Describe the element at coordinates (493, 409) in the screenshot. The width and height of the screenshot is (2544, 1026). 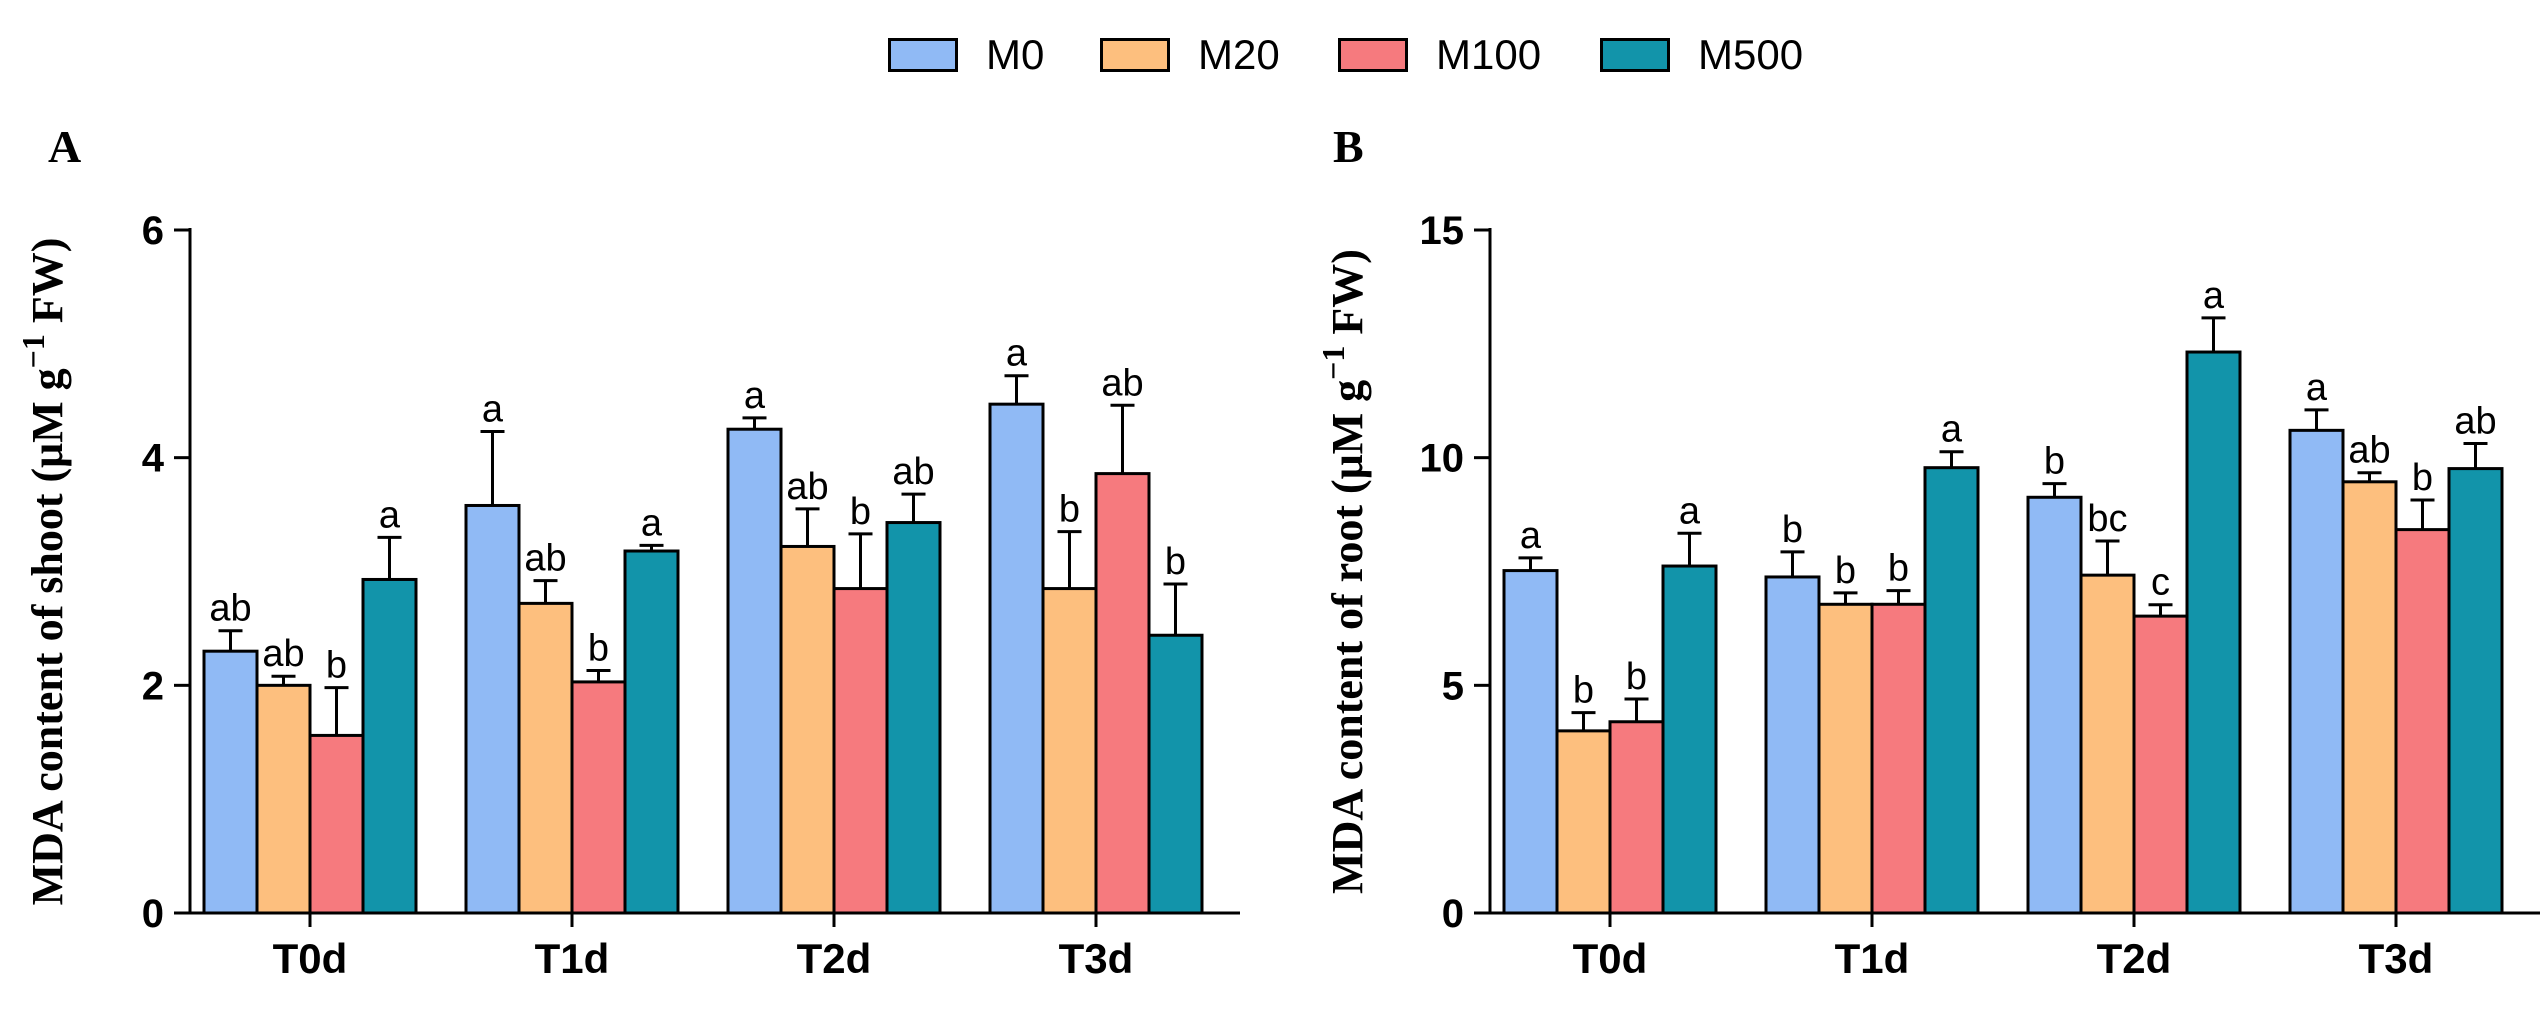
I see `sig-letter-A-T1d-M0: a` at that location.